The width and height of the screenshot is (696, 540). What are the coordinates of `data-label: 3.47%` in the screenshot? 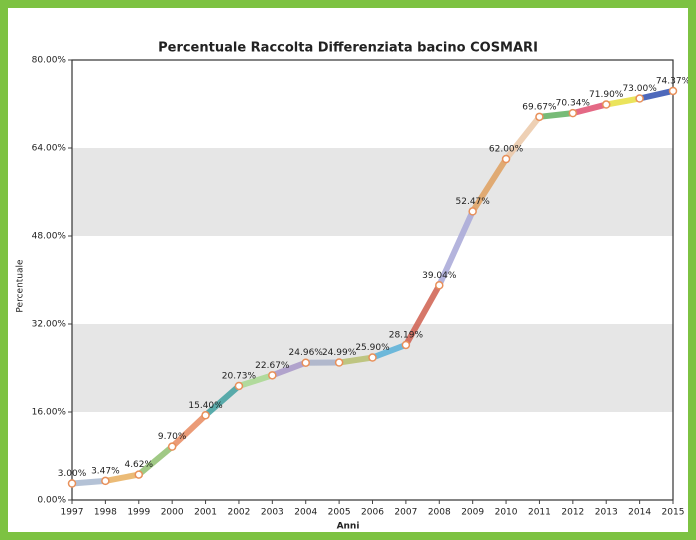 It's located at (105, 471).